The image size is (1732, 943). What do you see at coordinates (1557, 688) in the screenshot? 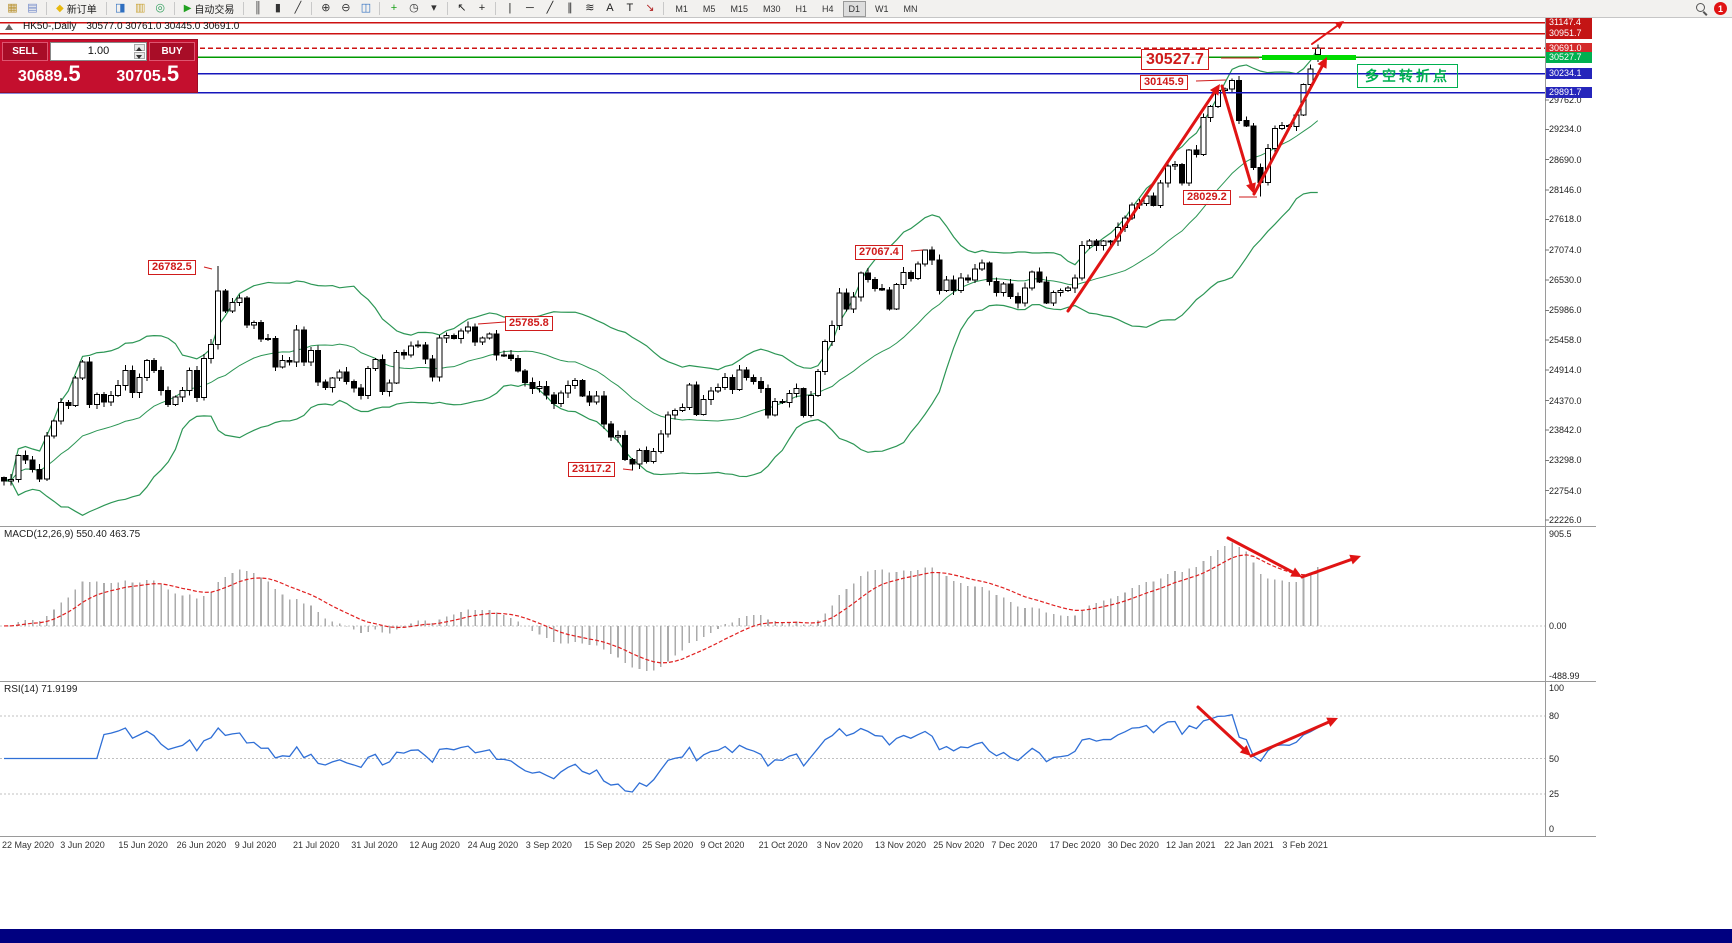
I see `rsi-axis-label: 100` at bounding box center [1557, 688].